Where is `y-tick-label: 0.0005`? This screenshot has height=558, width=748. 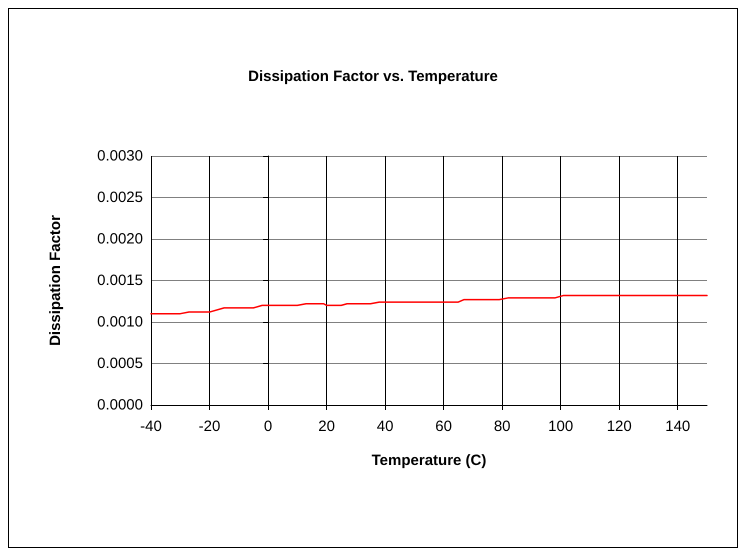
y-tick-label: 0.0005 is located at coordinates (120, 363).